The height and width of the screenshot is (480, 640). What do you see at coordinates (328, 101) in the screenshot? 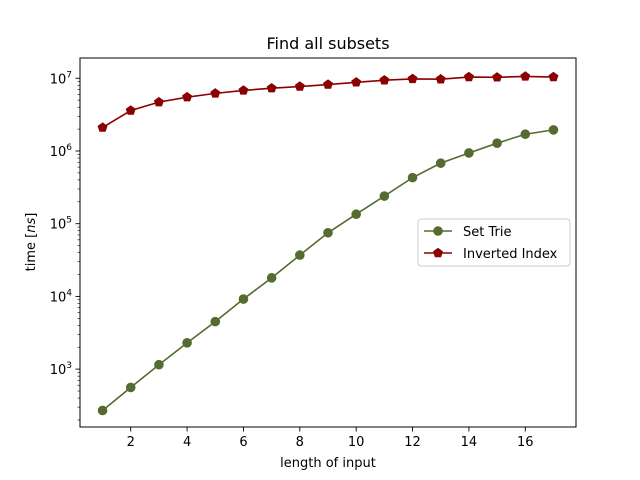
I see `series-inverted-index` at bounding box center [328, 101].